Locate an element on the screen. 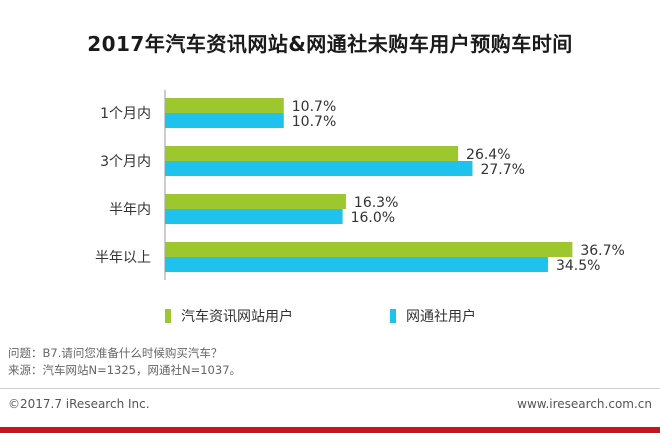  data-label: 36.7% is located at coordinates (602, 251).